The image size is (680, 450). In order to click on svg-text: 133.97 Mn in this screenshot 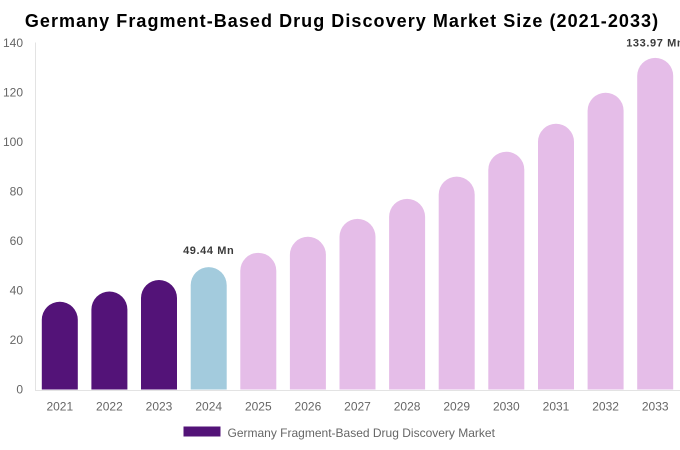, I will do `click(653, 43)`.